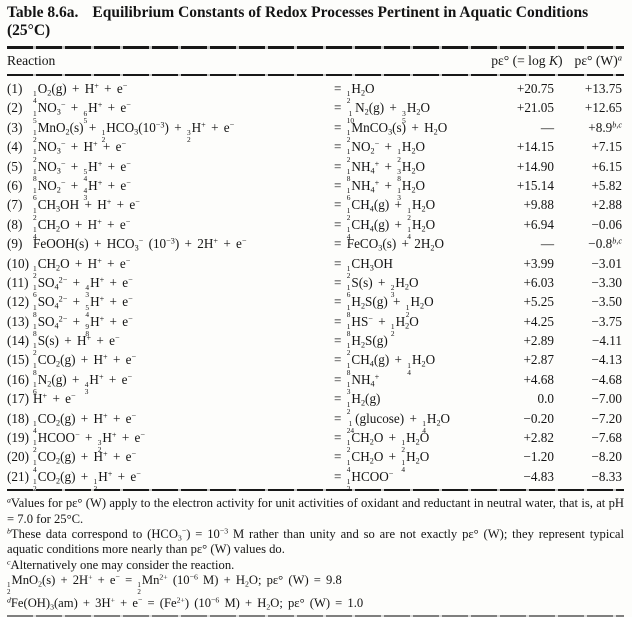 The height and width of the screenshot is (617, 632). I want to click on pe-logk-value: −4.83, so click(538, 476).